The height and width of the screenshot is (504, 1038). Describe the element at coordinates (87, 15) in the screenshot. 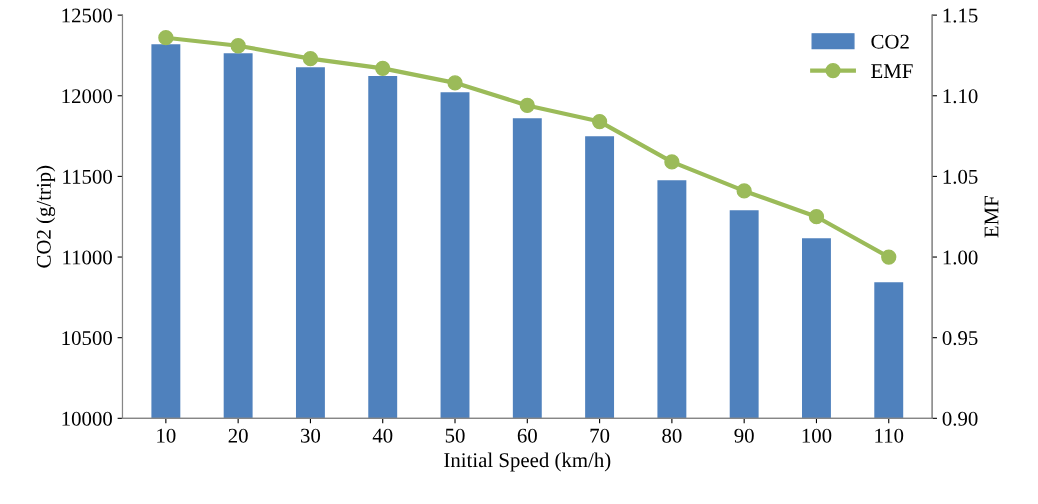

I see `y-tick-label: 12500` at that location.